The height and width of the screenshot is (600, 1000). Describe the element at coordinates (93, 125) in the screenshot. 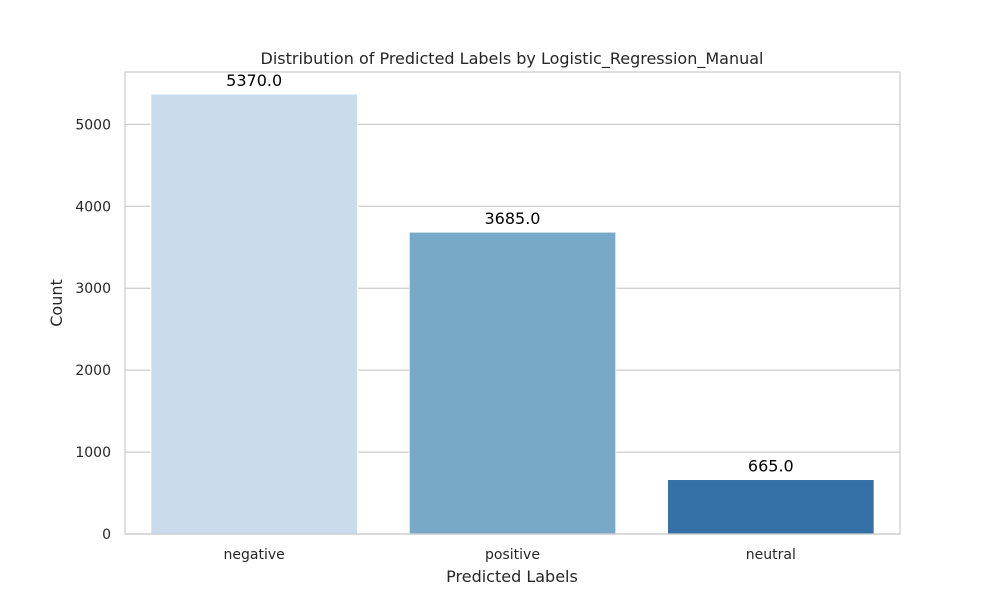

I see `y-tick-label: 5000` at that location.